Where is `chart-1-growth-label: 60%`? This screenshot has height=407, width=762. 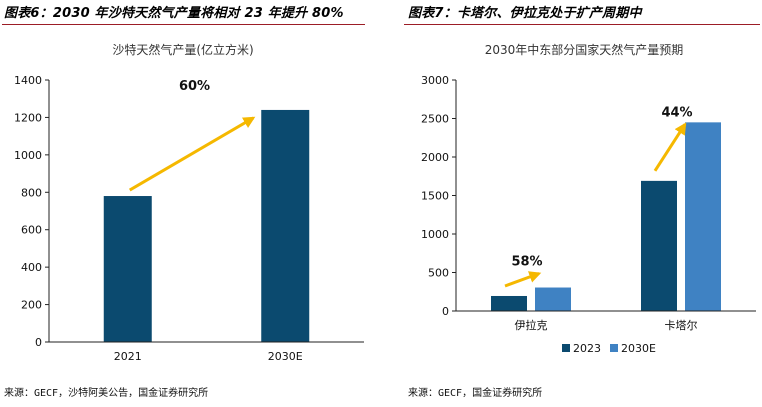
chart-1-growth-label: 60% is located at coordinates (194, 86).